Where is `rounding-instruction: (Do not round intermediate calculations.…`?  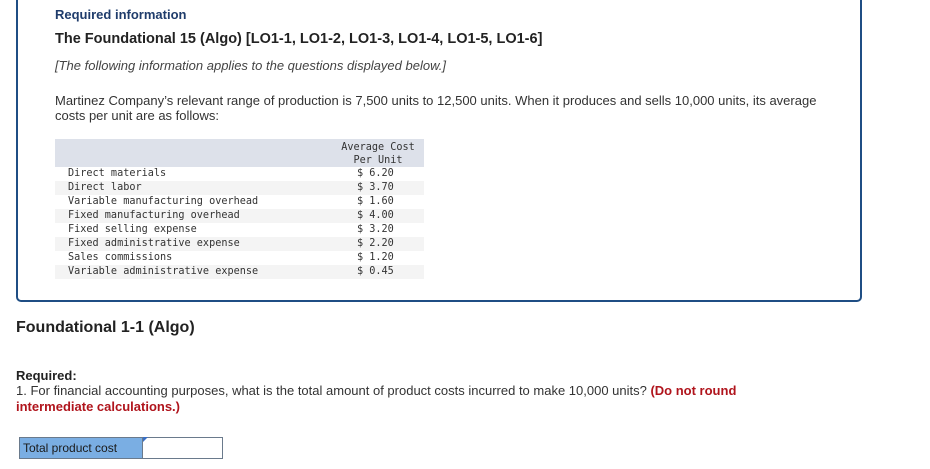 rounding-instruction: (Do not round intermediate calculations.… is located at coordinates (376, 398).